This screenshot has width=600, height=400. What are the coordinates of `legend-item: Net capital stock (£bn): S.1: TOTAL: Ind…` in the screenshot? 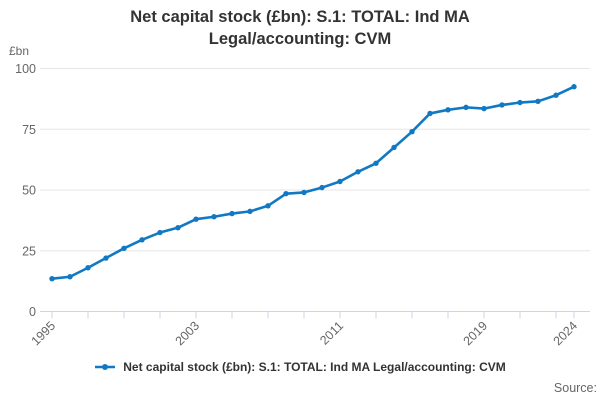 It's located at (300, 367).